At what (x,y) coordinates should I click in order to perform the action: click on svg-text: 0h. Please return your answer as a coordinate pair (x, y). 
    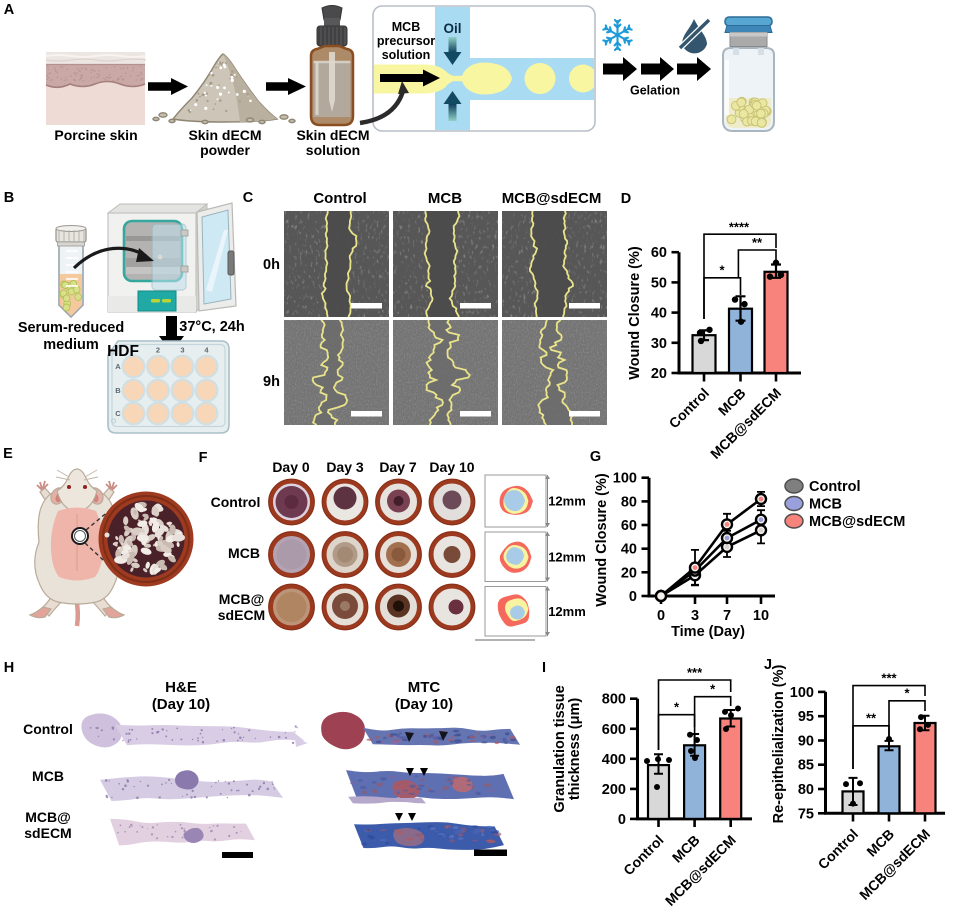
    Looking at the image, I should click on (271, 265).